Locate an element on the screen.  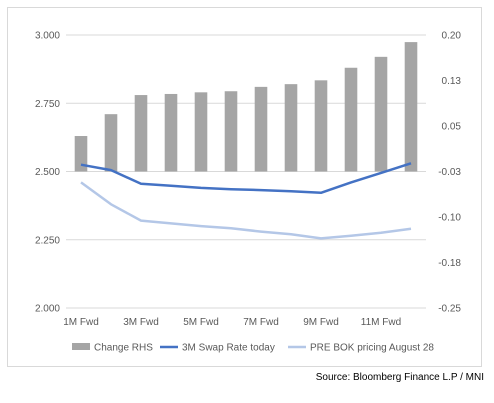
x-tick-label: 1M Fwd is located at coordinates (81, 322).